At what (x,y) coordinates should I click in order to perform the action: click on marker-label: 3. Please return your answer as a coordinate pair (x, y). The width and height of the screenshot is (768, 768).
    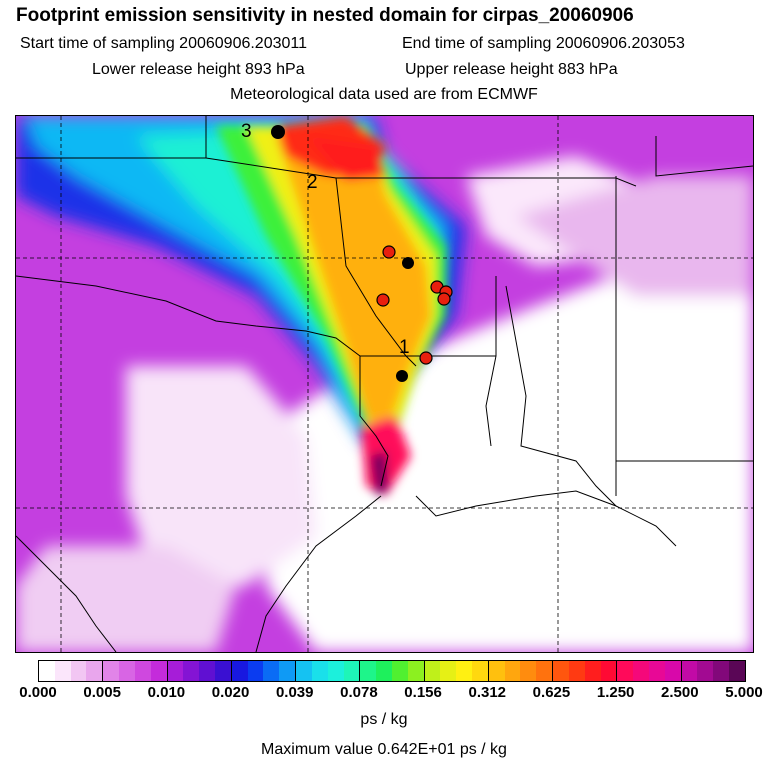
    Looking at the image, I should click on (246, 131).